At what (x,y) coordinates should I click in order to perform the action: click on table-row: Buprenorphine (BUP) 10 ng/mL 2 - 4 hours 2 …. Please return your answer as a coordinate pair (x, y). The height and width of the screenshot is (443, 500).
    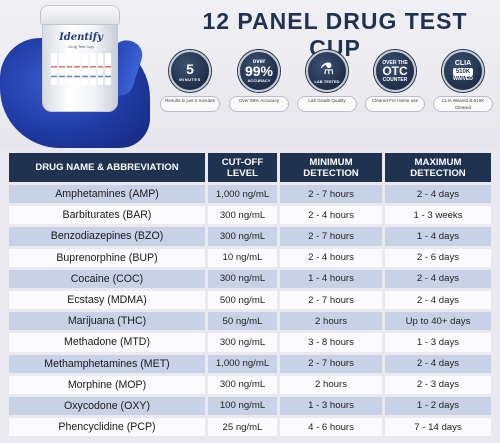
    Looking at the image, I should click on (250, 257).